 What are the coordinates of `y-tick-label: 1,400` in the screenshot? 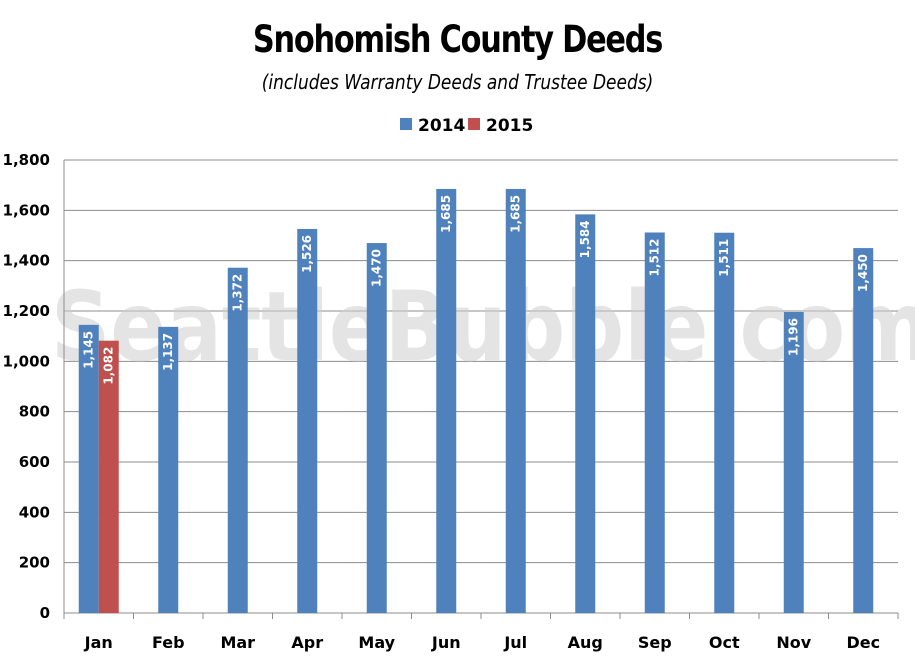 It's located at (26, 261).